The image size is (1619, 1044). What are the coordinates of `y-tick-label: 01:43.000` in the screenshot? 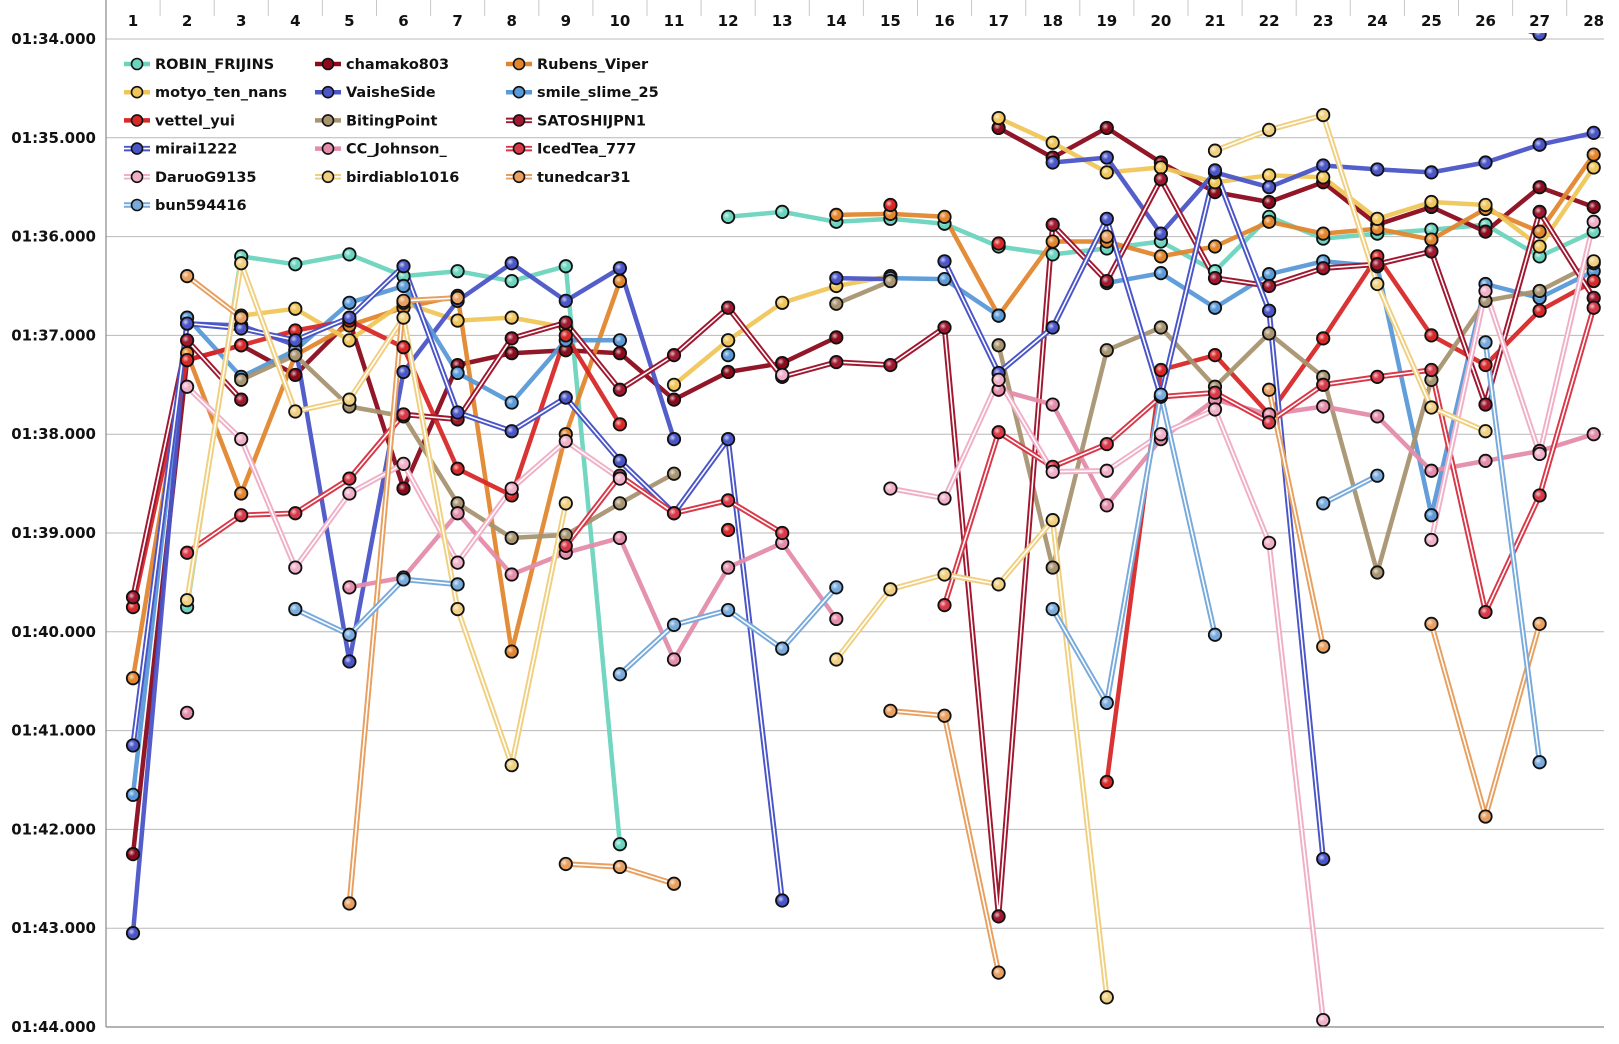 It's located at (53, 928).